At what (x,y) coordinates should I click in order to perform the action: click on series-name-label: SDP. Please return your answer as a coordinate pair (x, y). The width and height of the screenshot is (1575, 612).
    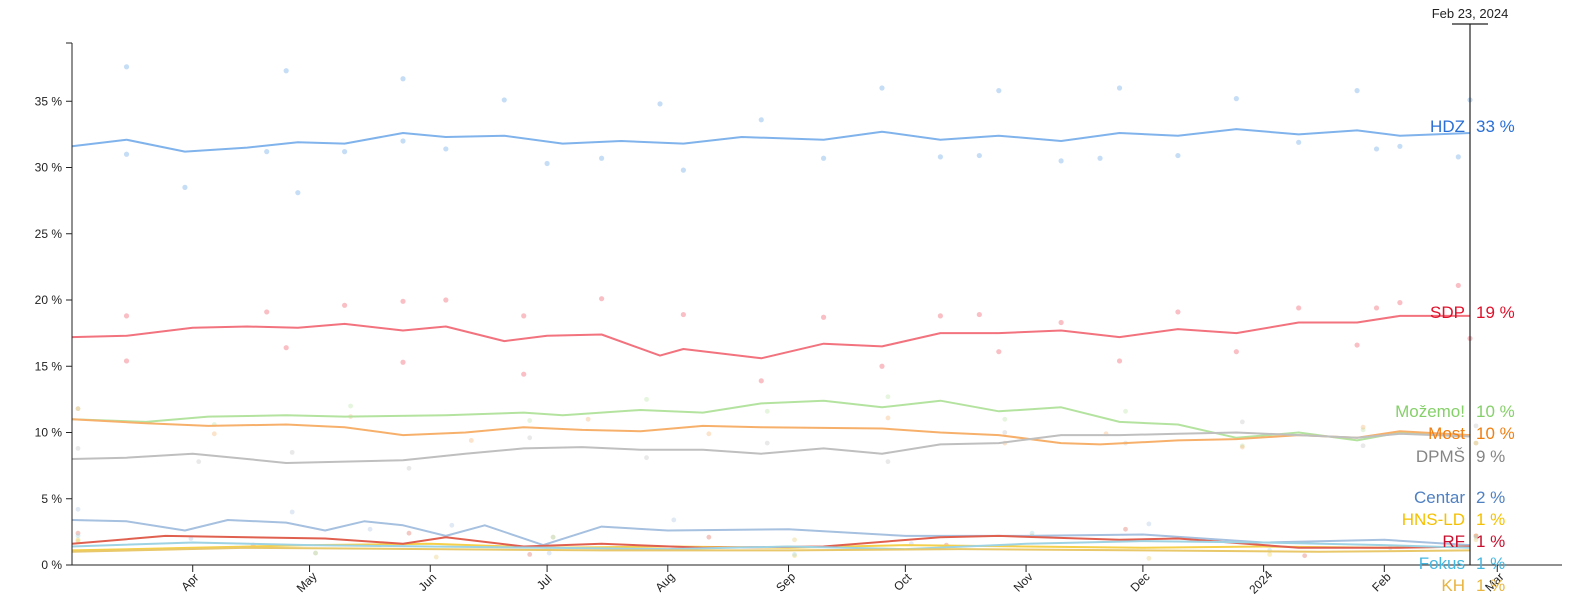
    Looking at the image, I should click on (1447, 312).